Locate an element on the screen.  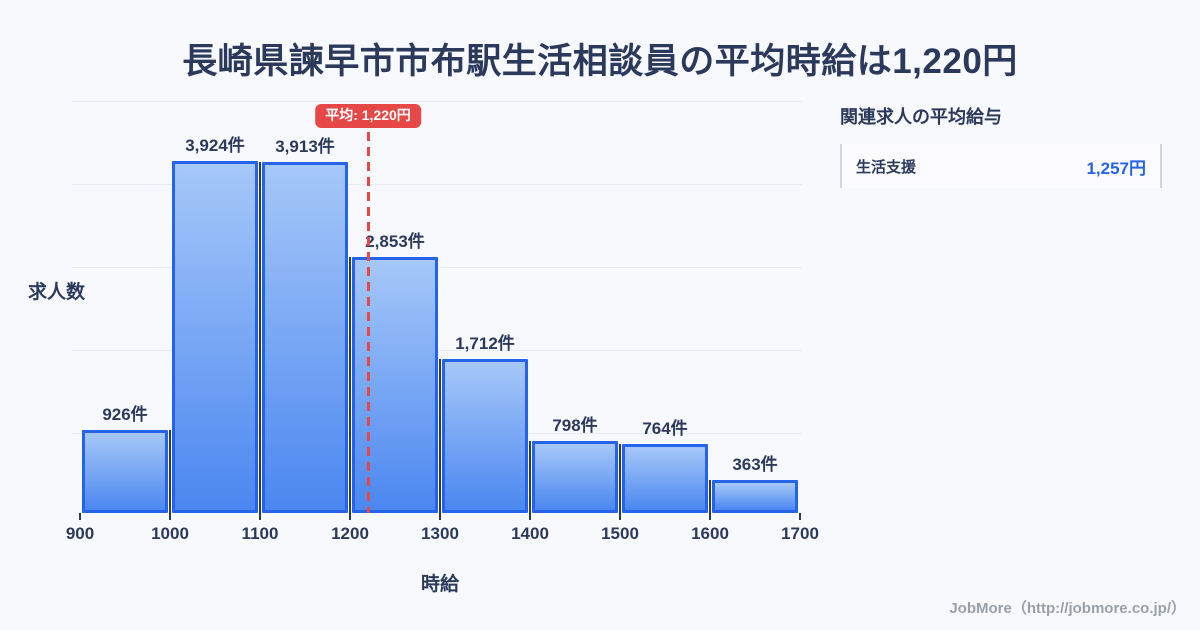
bar-value-label: 798件 is located at coordinates (575, 425).